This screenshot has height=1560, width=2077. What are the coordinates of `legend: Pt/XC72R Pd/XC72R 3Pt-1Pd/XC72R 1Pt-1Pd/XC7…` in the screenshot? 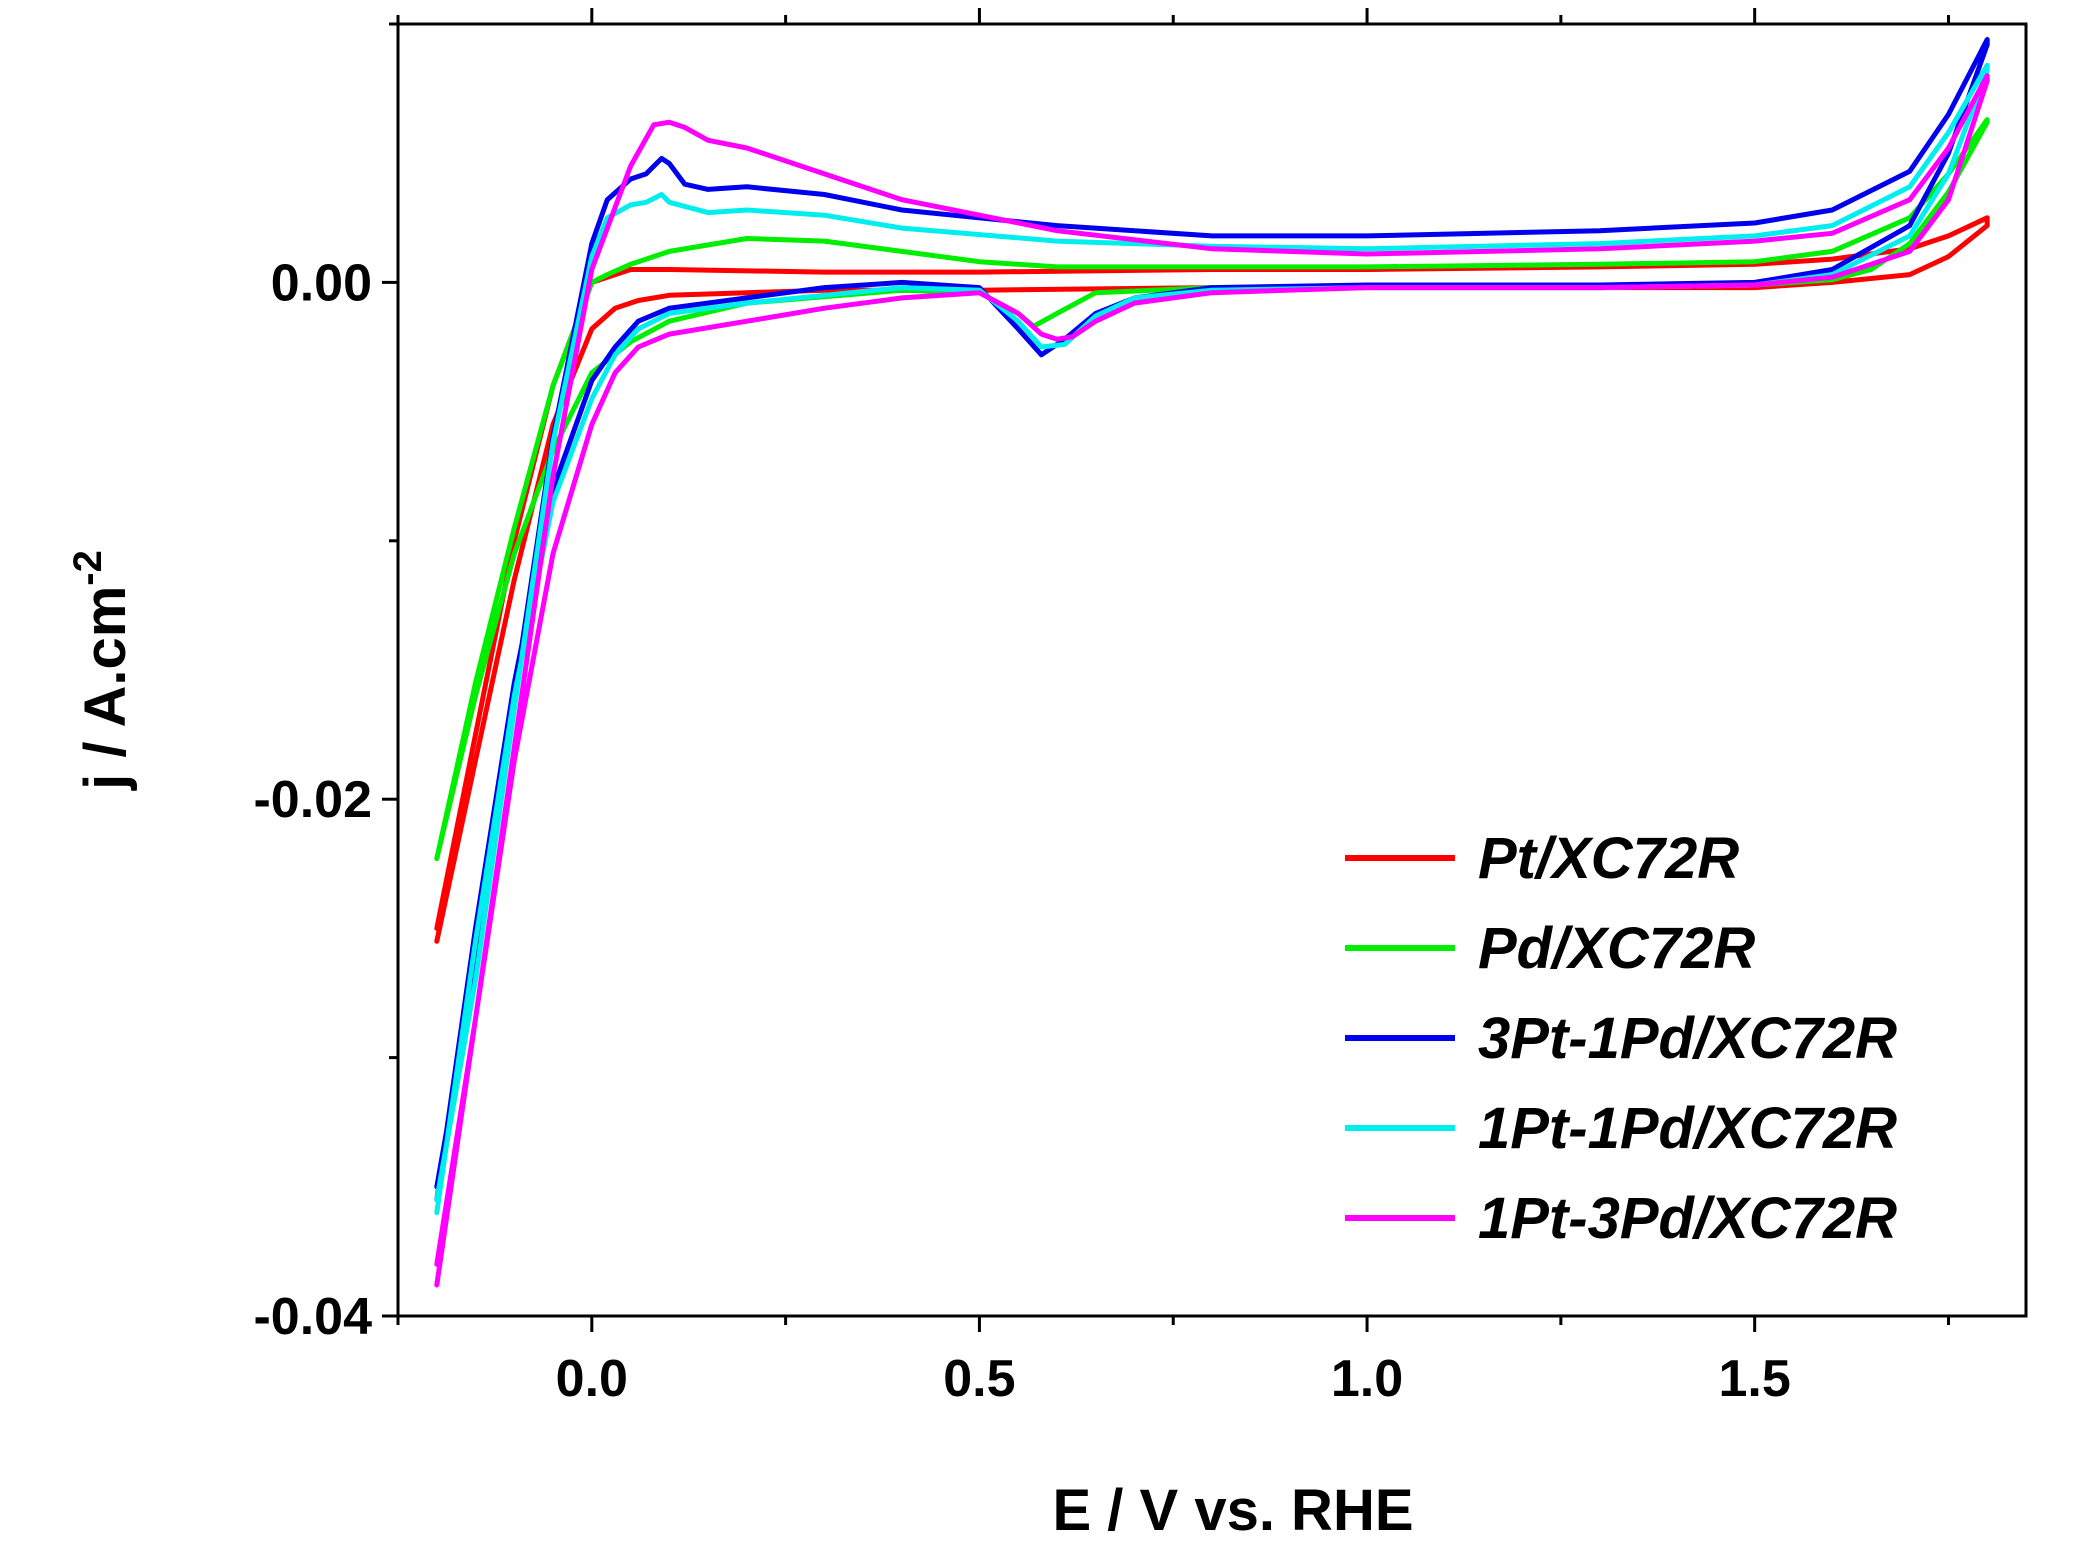 It's located at (1621, 1038).